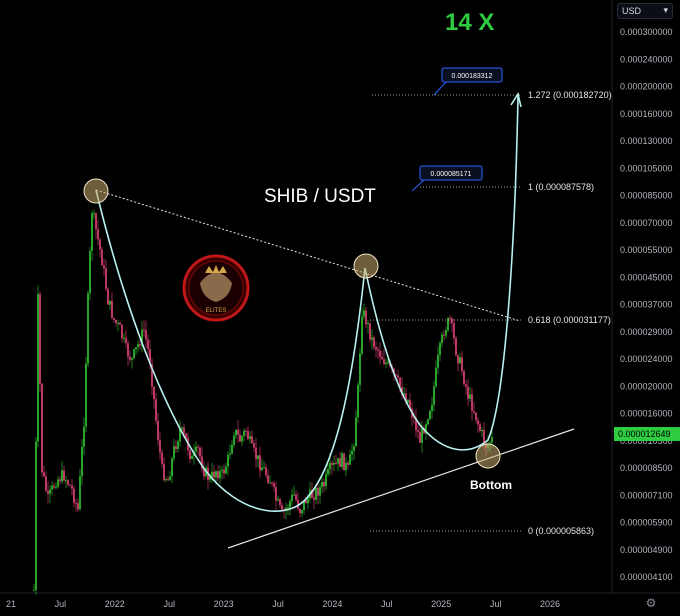  I want to click on time-axis: 21 Jul 2022 Jul 2023 Jul 2024 Jul 2025 Jul 2026, so click(283, 604).